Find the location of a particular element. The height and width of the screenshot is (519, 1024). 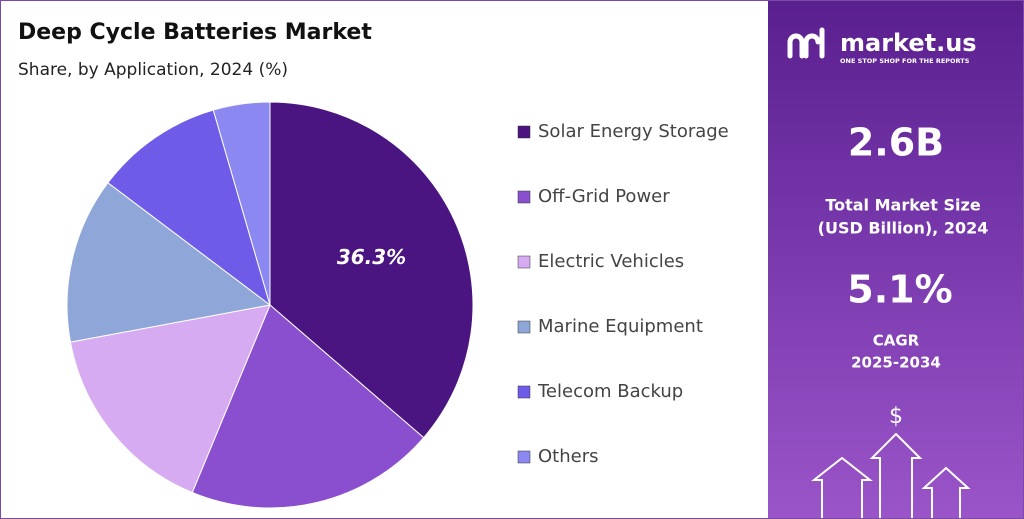

arrows-icon is located at coordinates (891, 475).